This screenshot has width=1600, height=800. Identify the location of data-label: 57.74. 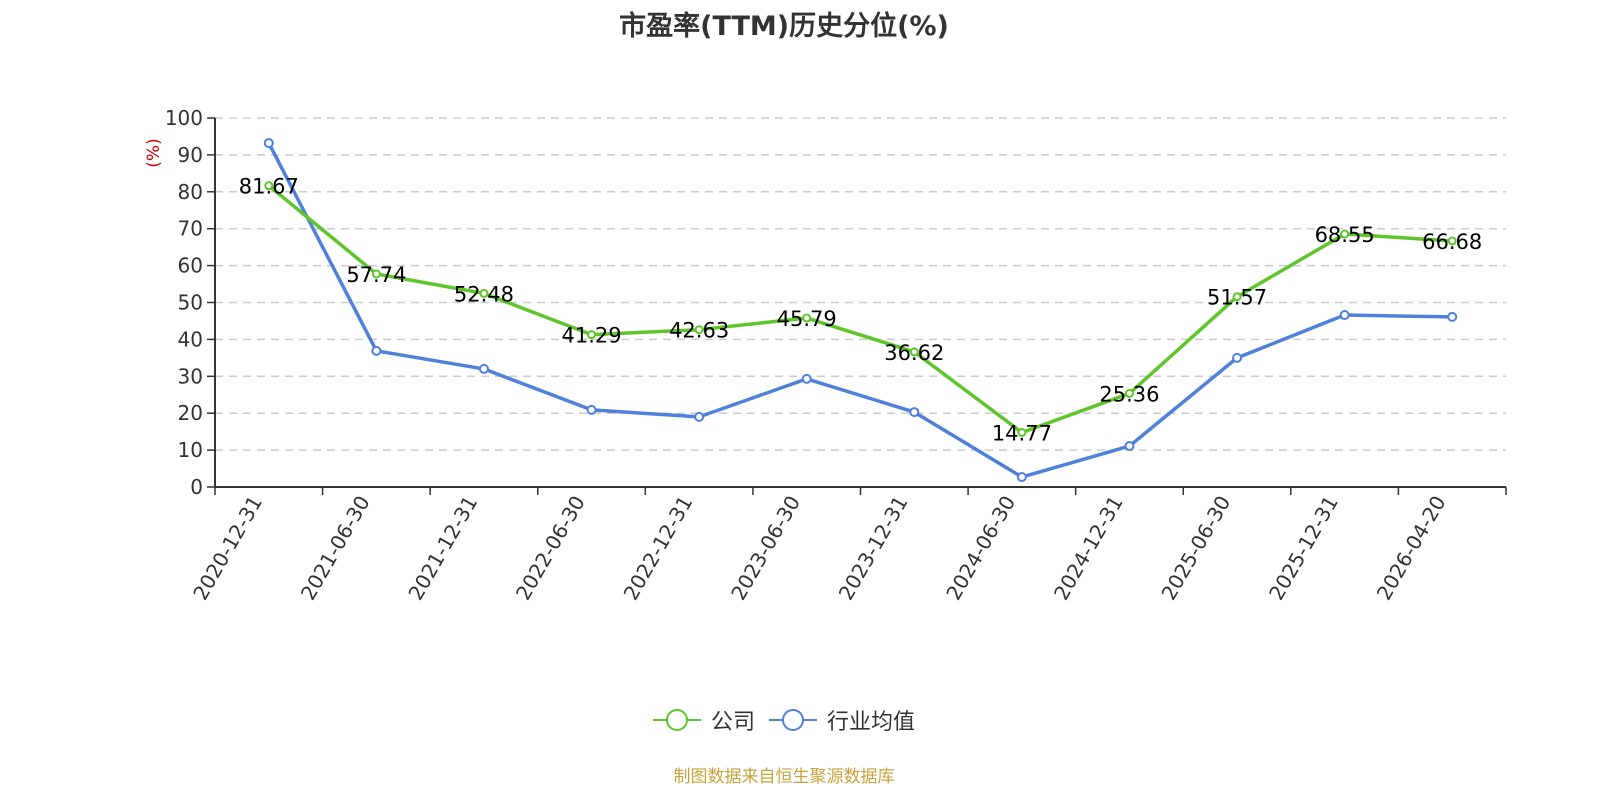
(376, 275).